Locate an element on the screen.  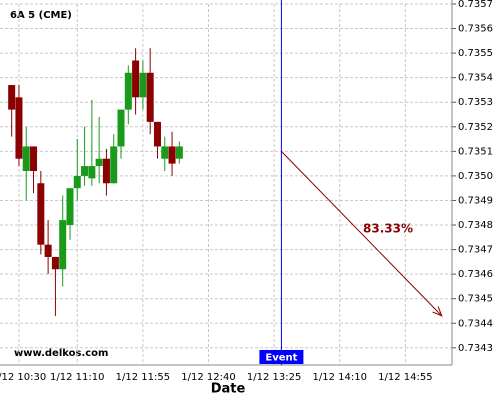
y-tick-label: 0.7345 is located at coordinates (475, 299).